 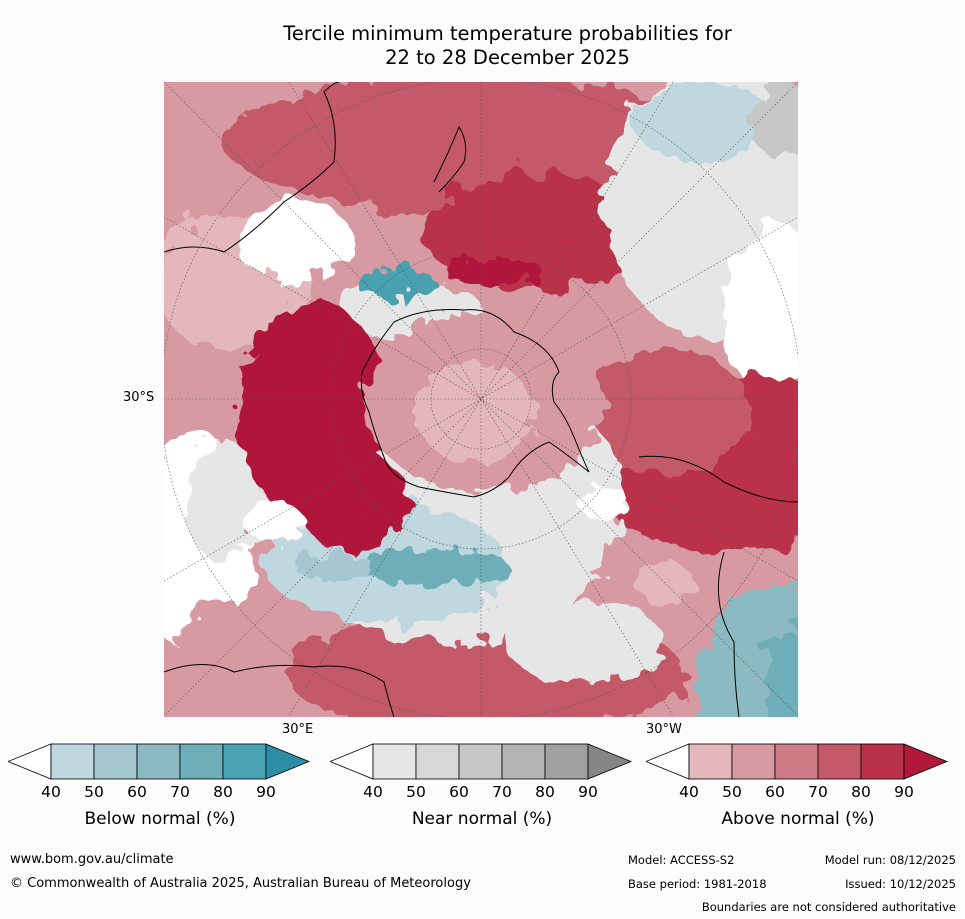 I want to click on colorbar-near-normal-tick-label: 60, so click(x=459, y=792).